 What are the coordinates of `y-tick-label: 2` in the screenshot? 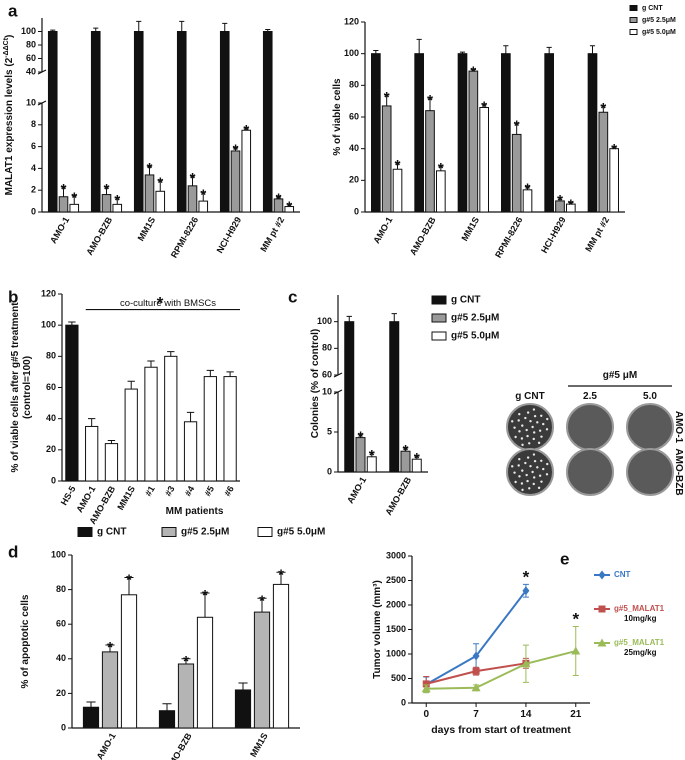 It's located at (33, 190).